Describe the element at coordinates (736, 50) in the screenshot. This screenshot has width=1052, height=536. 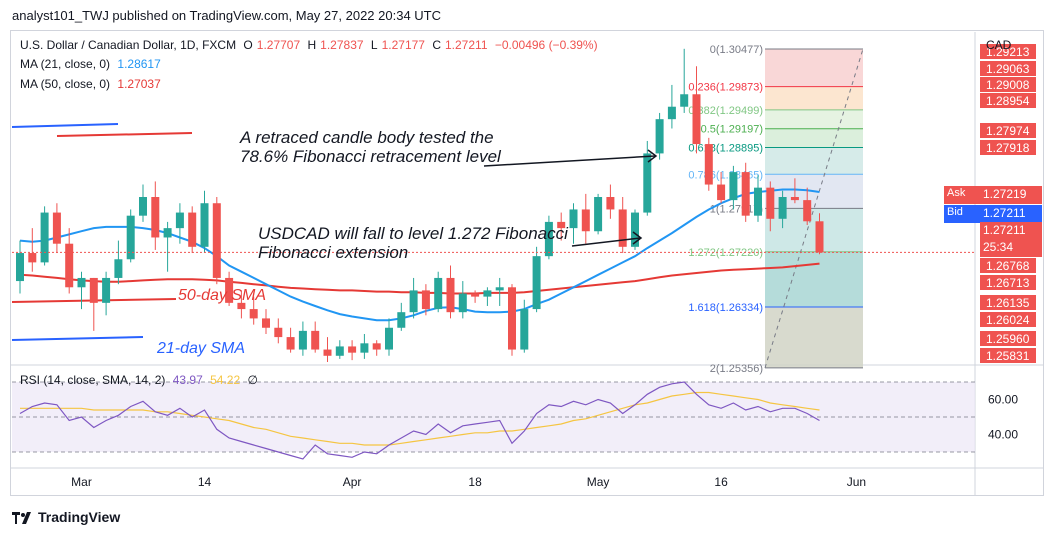
I see `fib-level-label: 0(1.30477)` at that location.